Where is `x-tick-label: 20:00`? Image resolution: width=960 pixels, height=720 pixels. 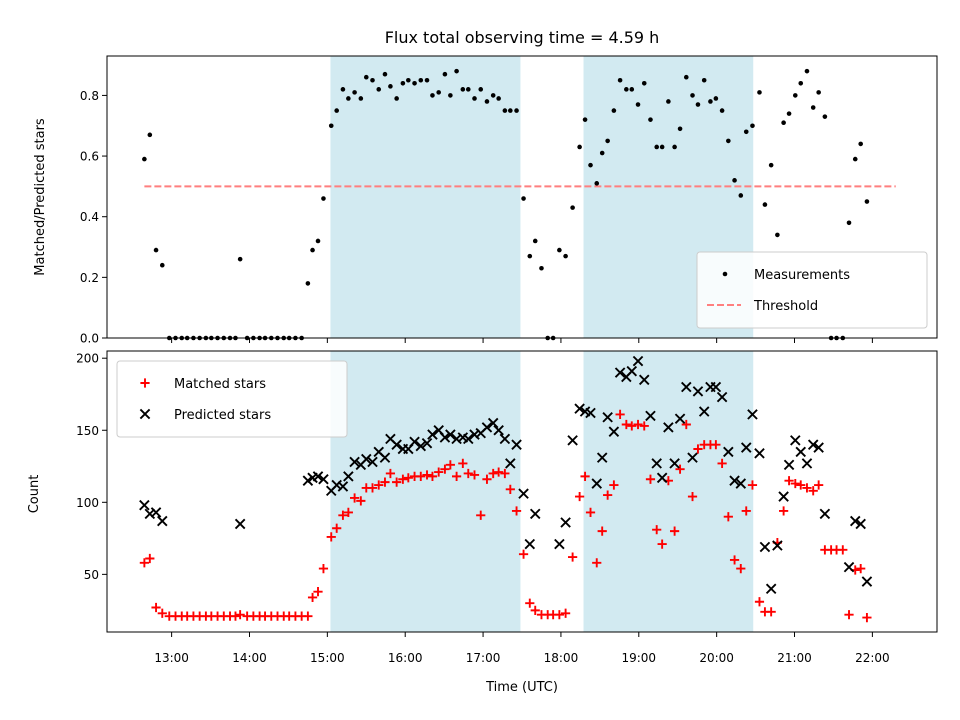
x-tick-label: 20:00 is located at coordinates (716, 658).